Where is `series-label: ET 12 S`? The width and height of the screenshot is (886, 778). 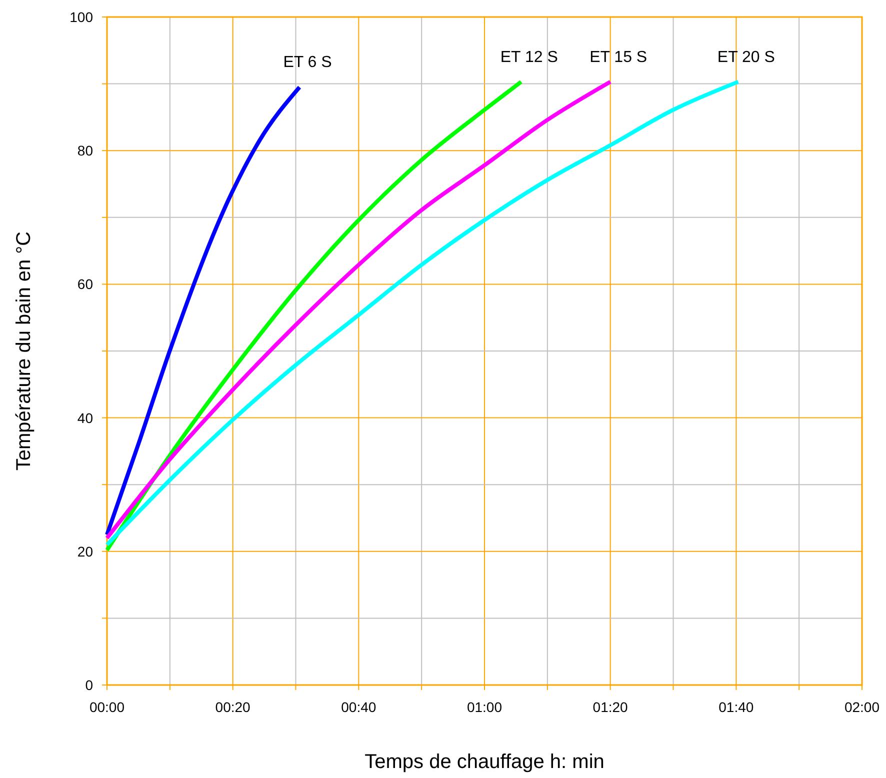
series-label: ET 12 S is located at coordinates (529, 57).